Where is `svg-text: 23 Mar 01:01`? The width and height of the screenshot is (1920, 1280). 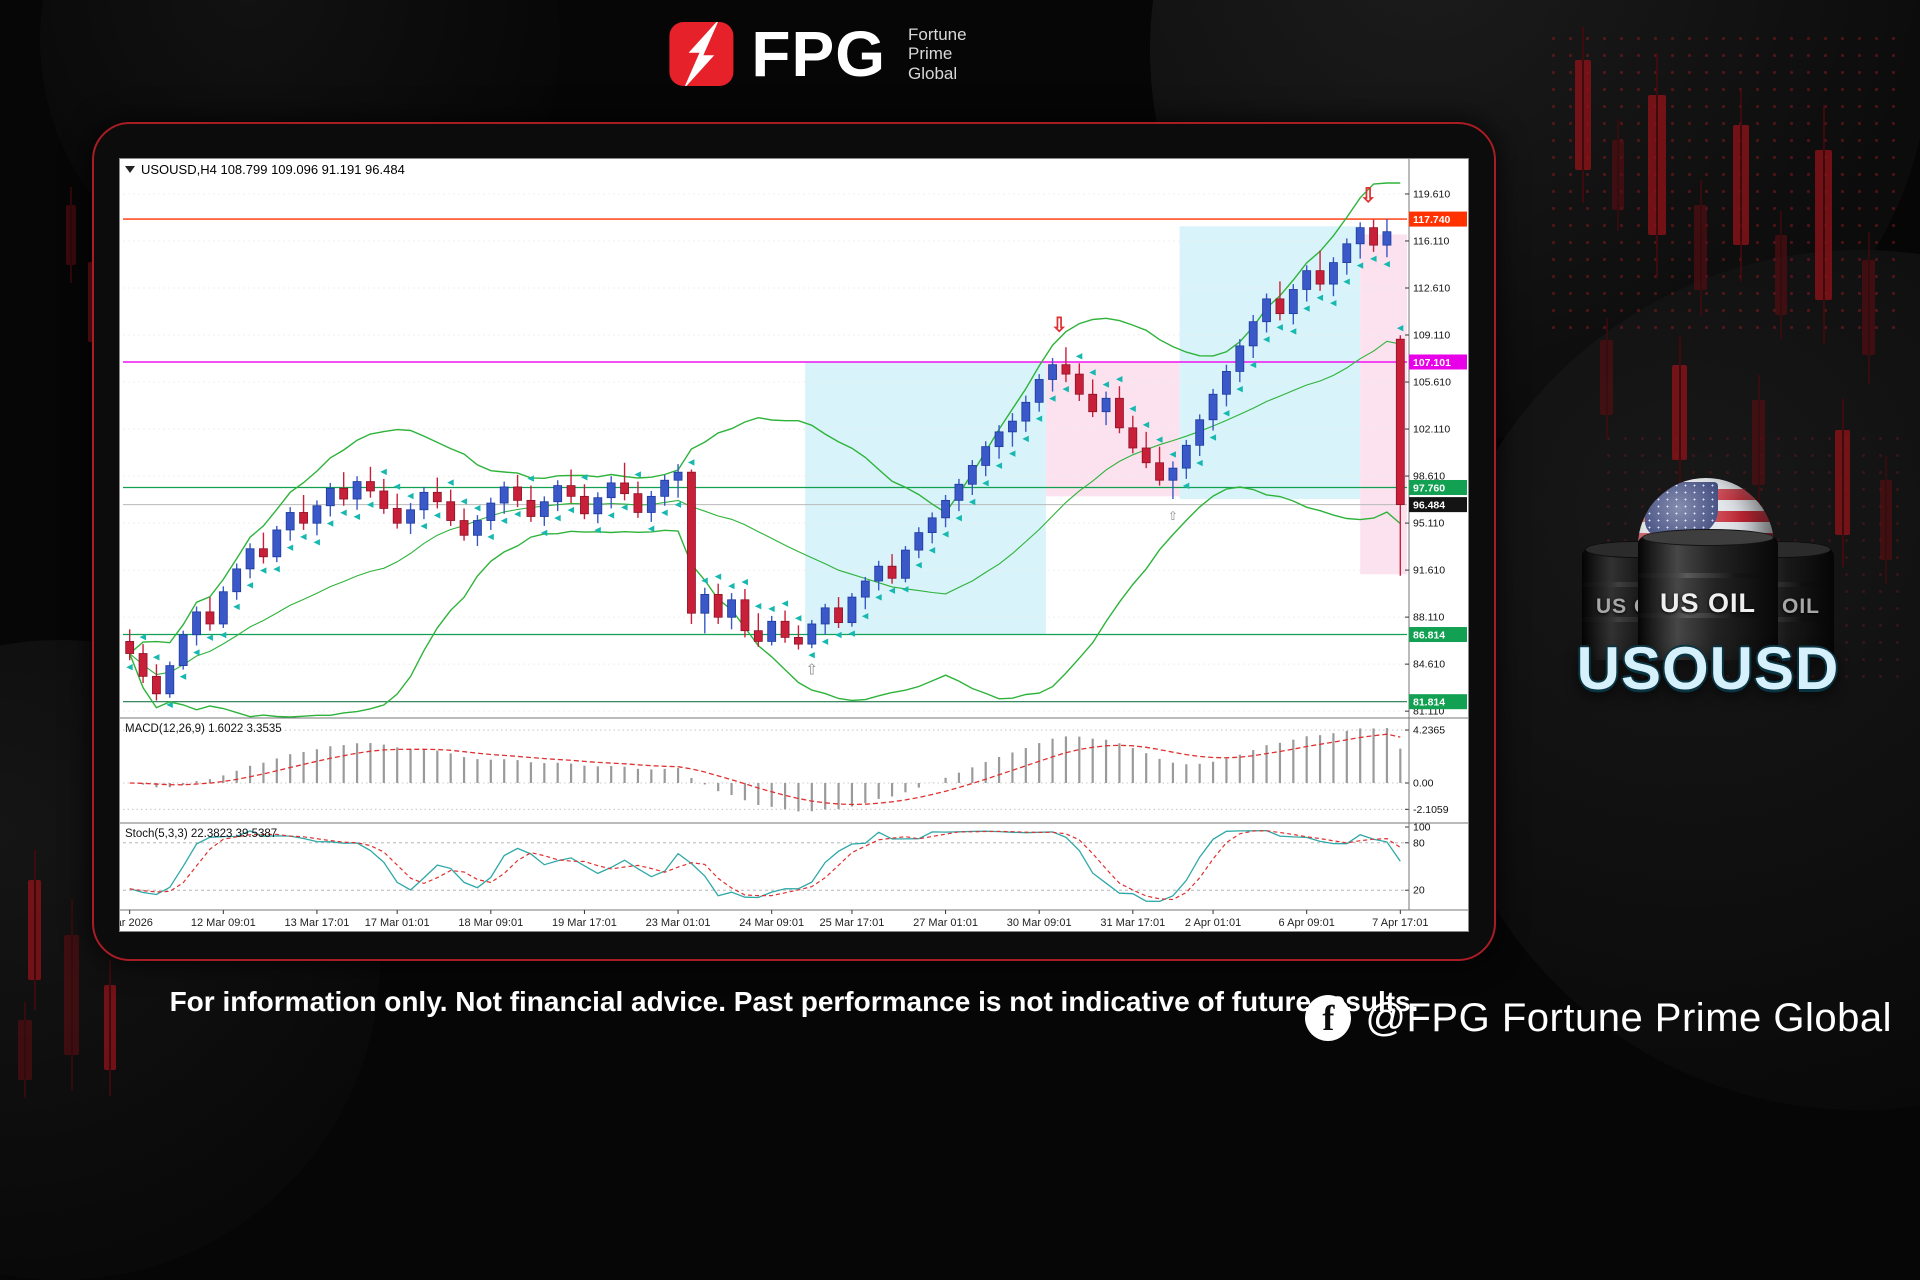 svg-text: 23 Mar 01:01 is located at coordinates (678, 923).